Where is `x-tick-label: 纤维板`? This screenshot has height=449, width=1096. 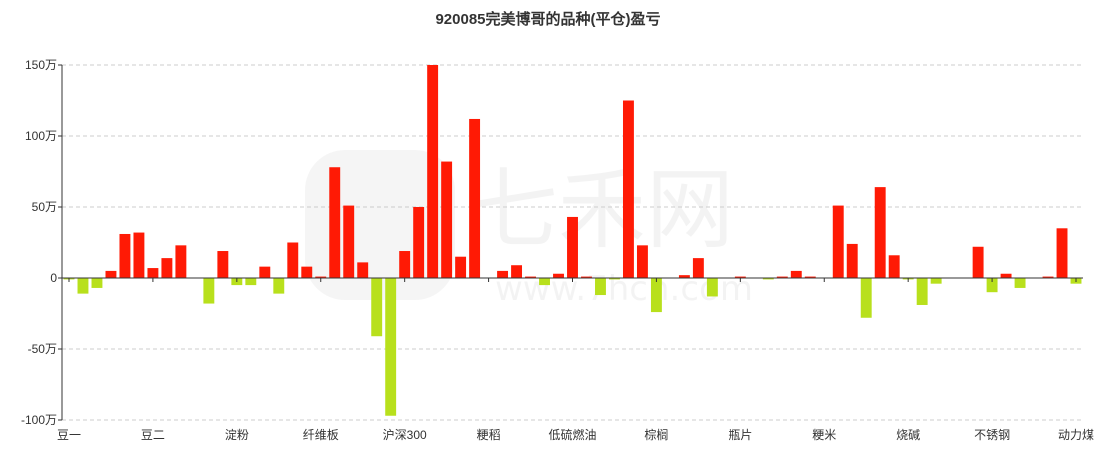 x-tick-label: 纤维板 is located at coordinates (321, 435).